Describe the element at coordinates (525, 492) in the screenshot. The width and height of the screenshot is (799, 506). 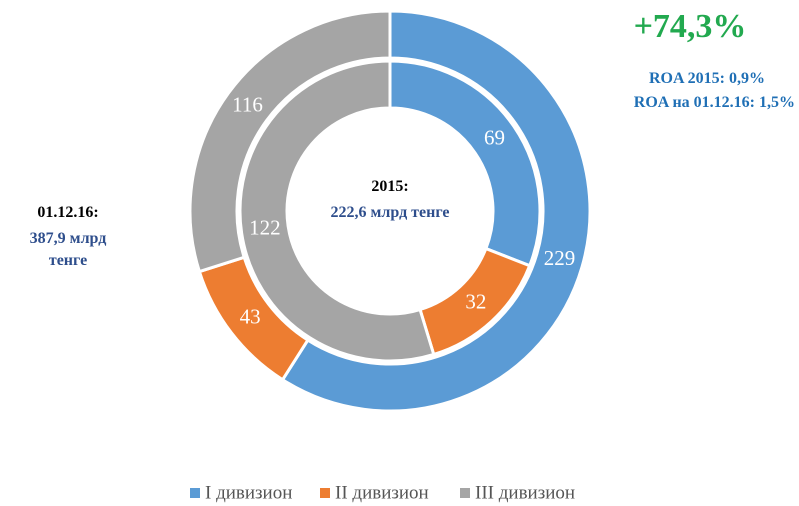
I see `legend-text: III дивизион` at that location.